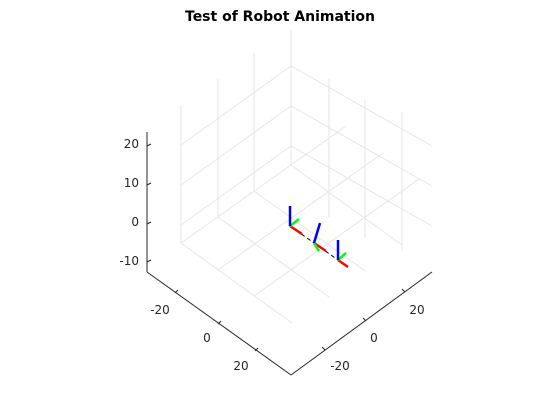 The width and height of the screenshot is (560, 420). I want to click on robot-links, so click(314, 243).